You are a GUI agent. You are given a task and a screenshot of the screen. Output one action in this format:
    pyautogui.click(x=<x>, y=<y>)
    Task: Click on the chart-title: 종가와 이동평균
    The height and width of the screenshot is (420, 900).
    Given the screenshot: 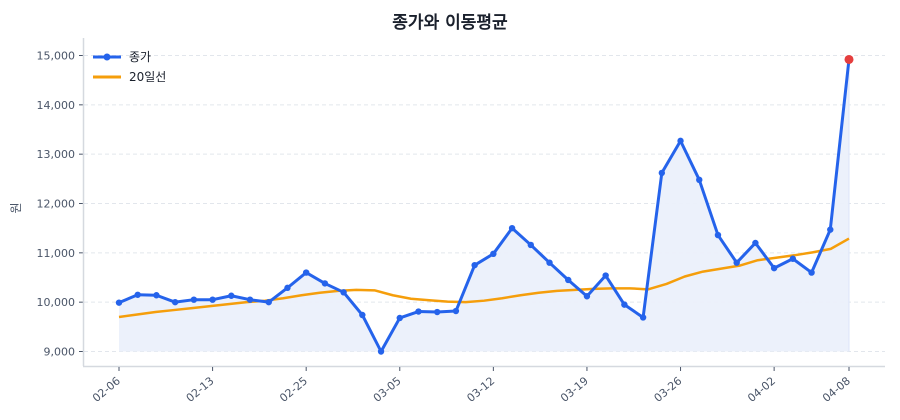 What is the action you would take?
    pyautogui.click(x=450, y=23)
    